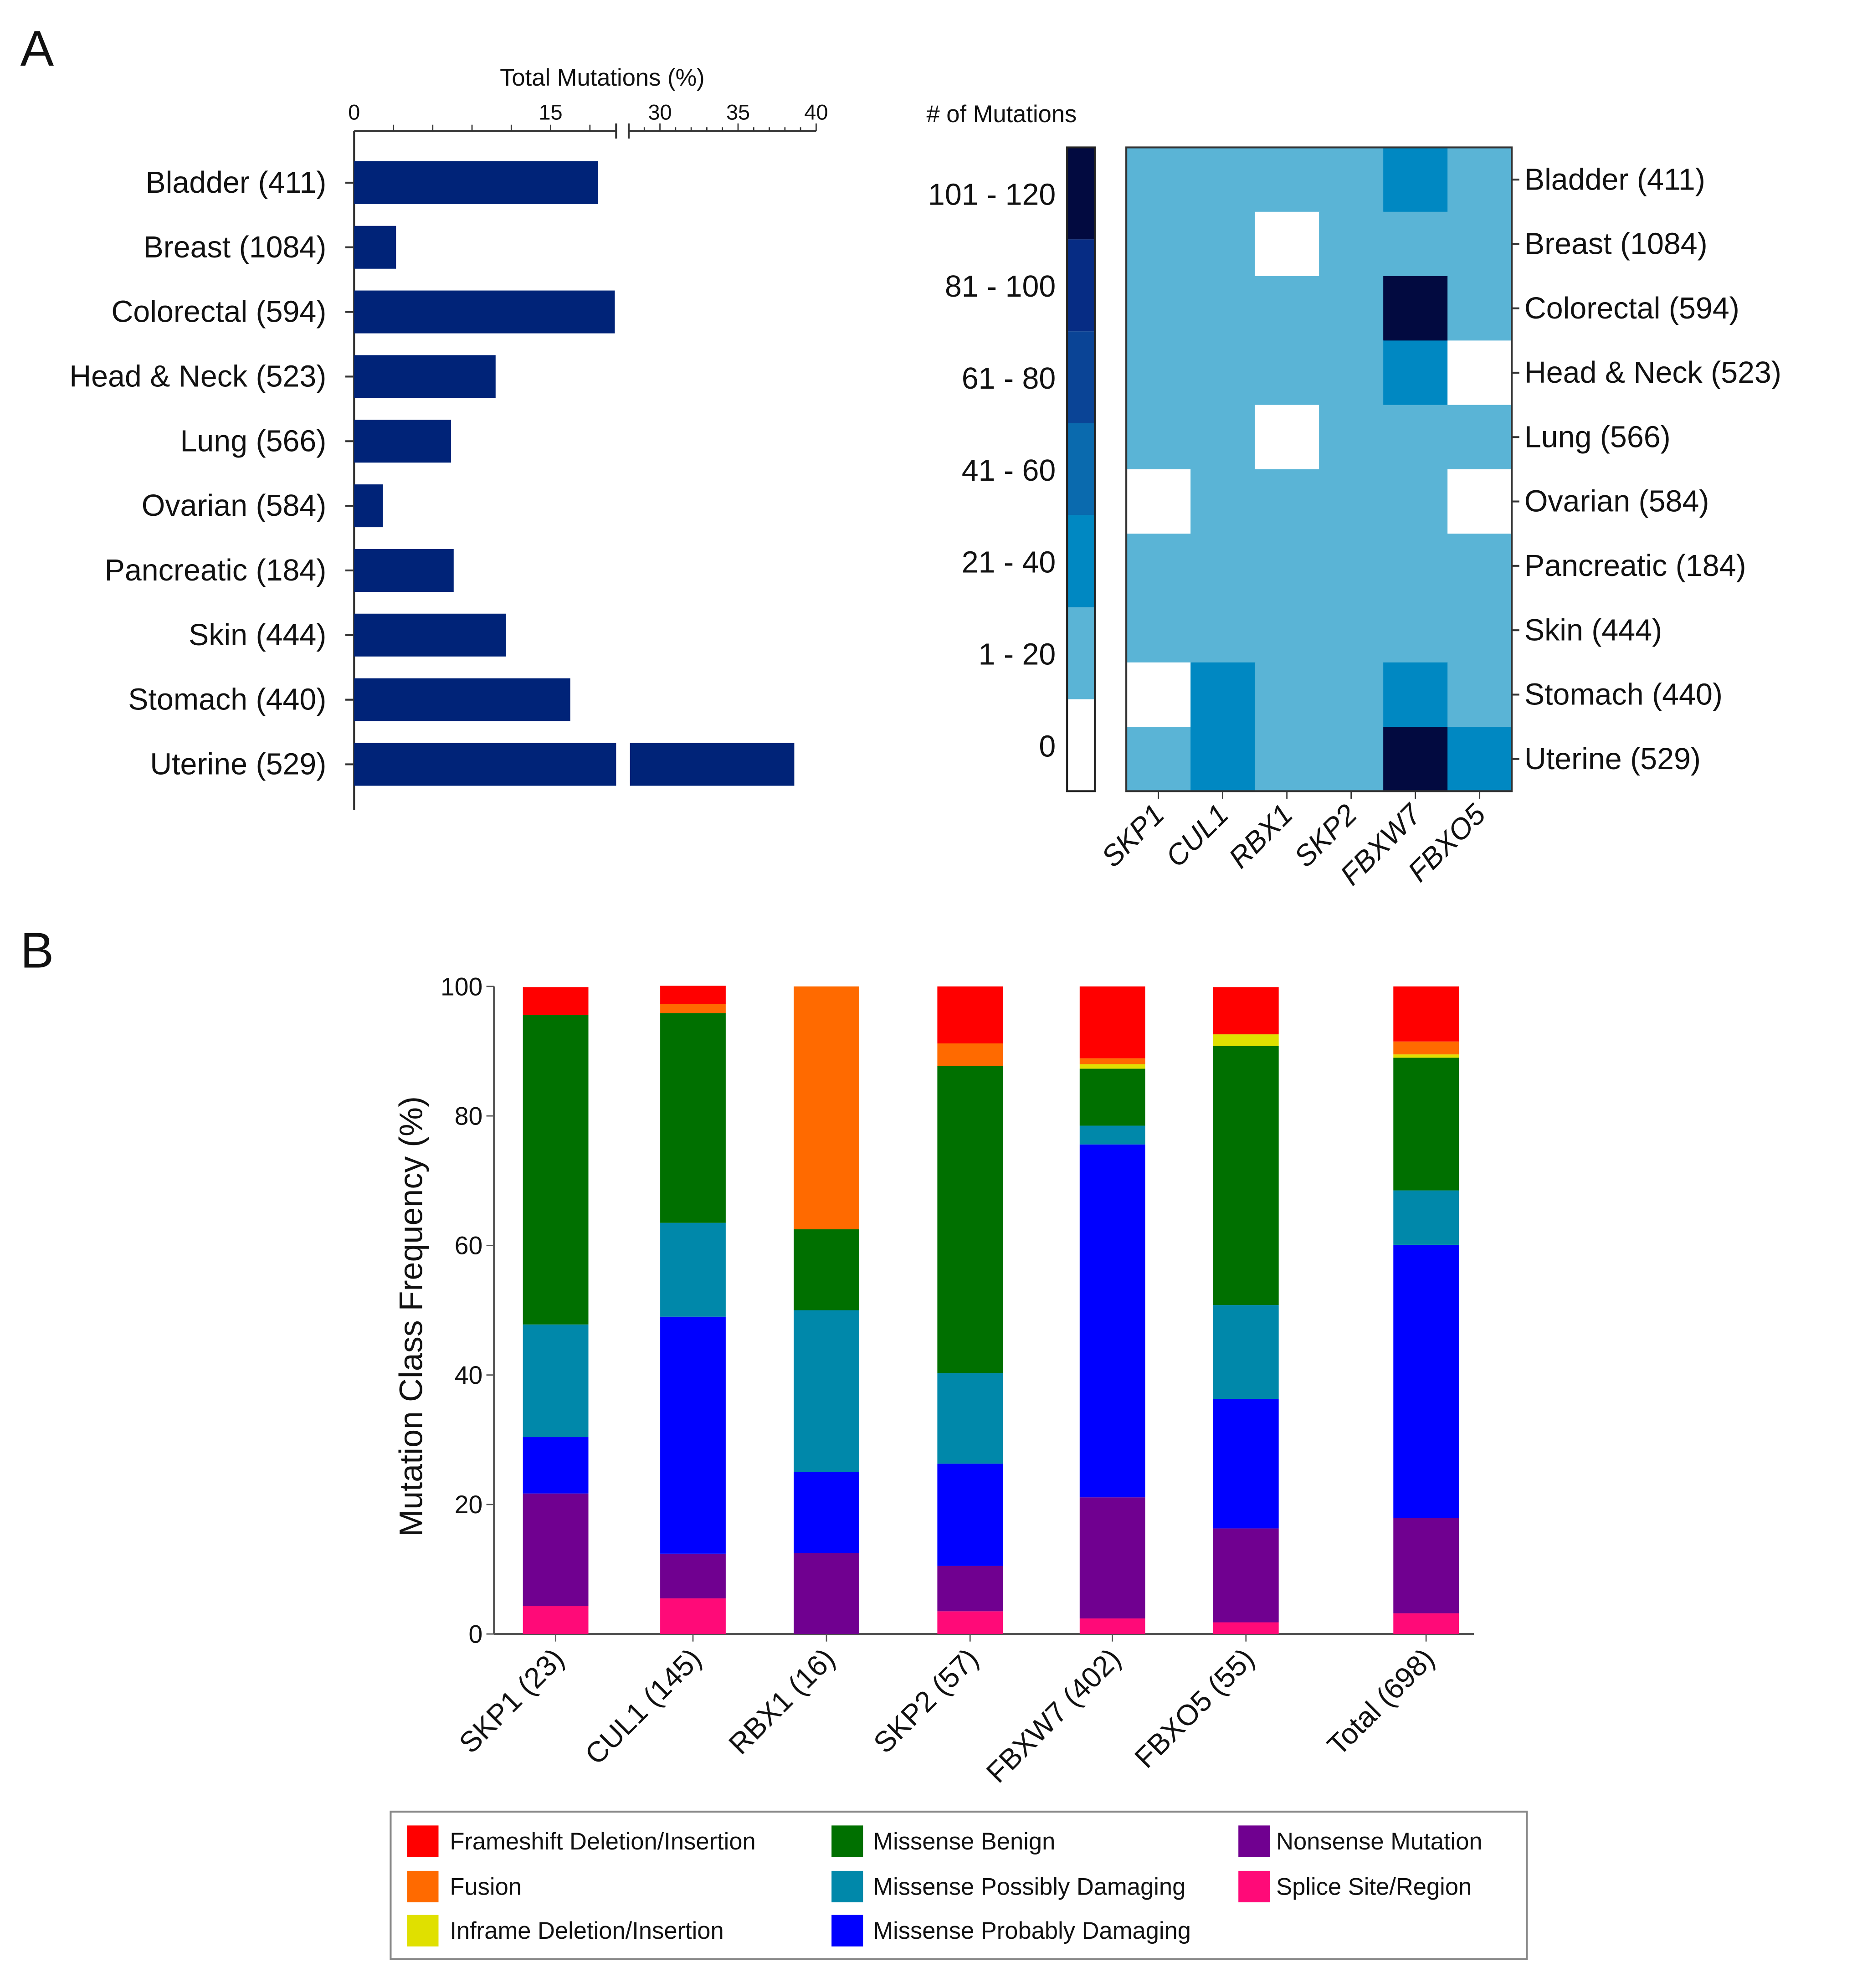  Describe the element at coordinates (1018, 654) in the screenshot. I see `colorbar-label: 1 - 20` at that location.